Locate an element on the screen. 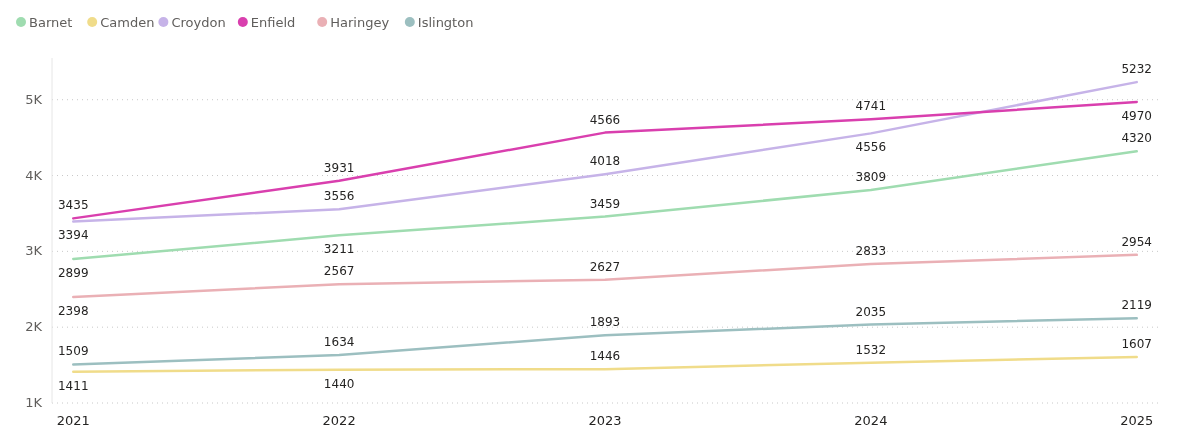  legend-label: Croydon is located at coordinates (198, 22).